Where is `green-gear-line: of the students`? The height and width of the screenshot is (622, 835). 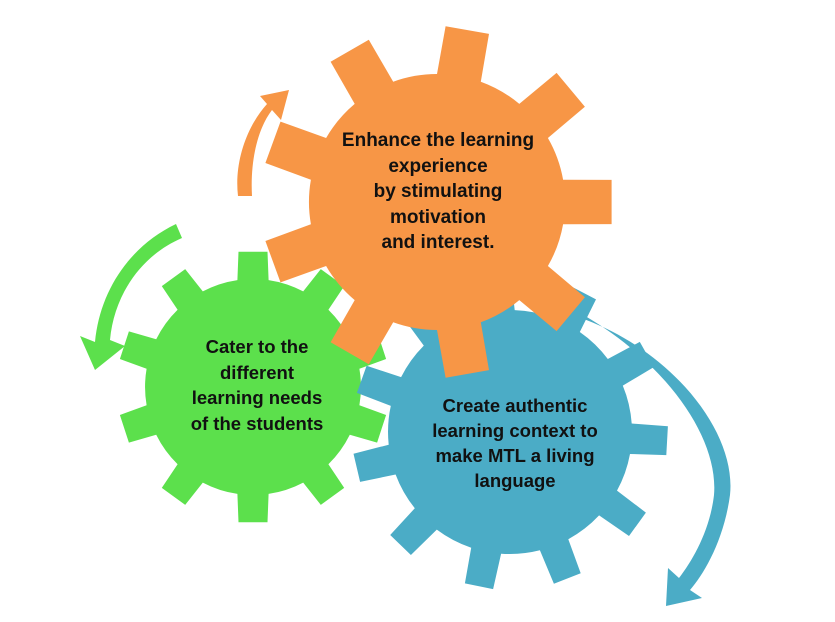 green-gear-line: of the students is located at coordinates (257, 423).